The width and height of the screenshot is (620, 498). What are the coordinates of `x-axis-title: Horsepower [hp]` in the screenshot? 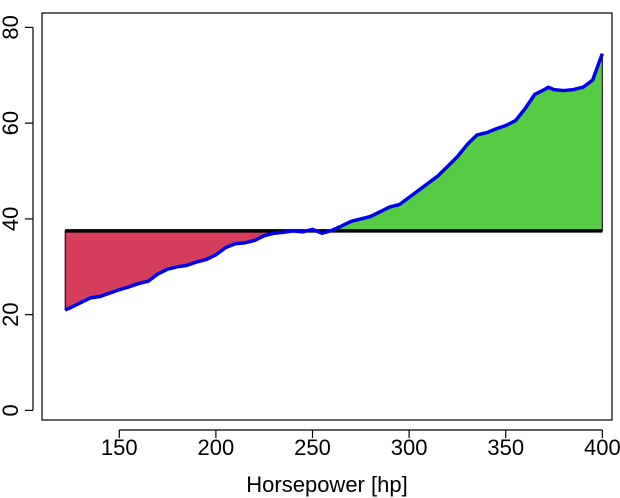 It's located at (326, 484).